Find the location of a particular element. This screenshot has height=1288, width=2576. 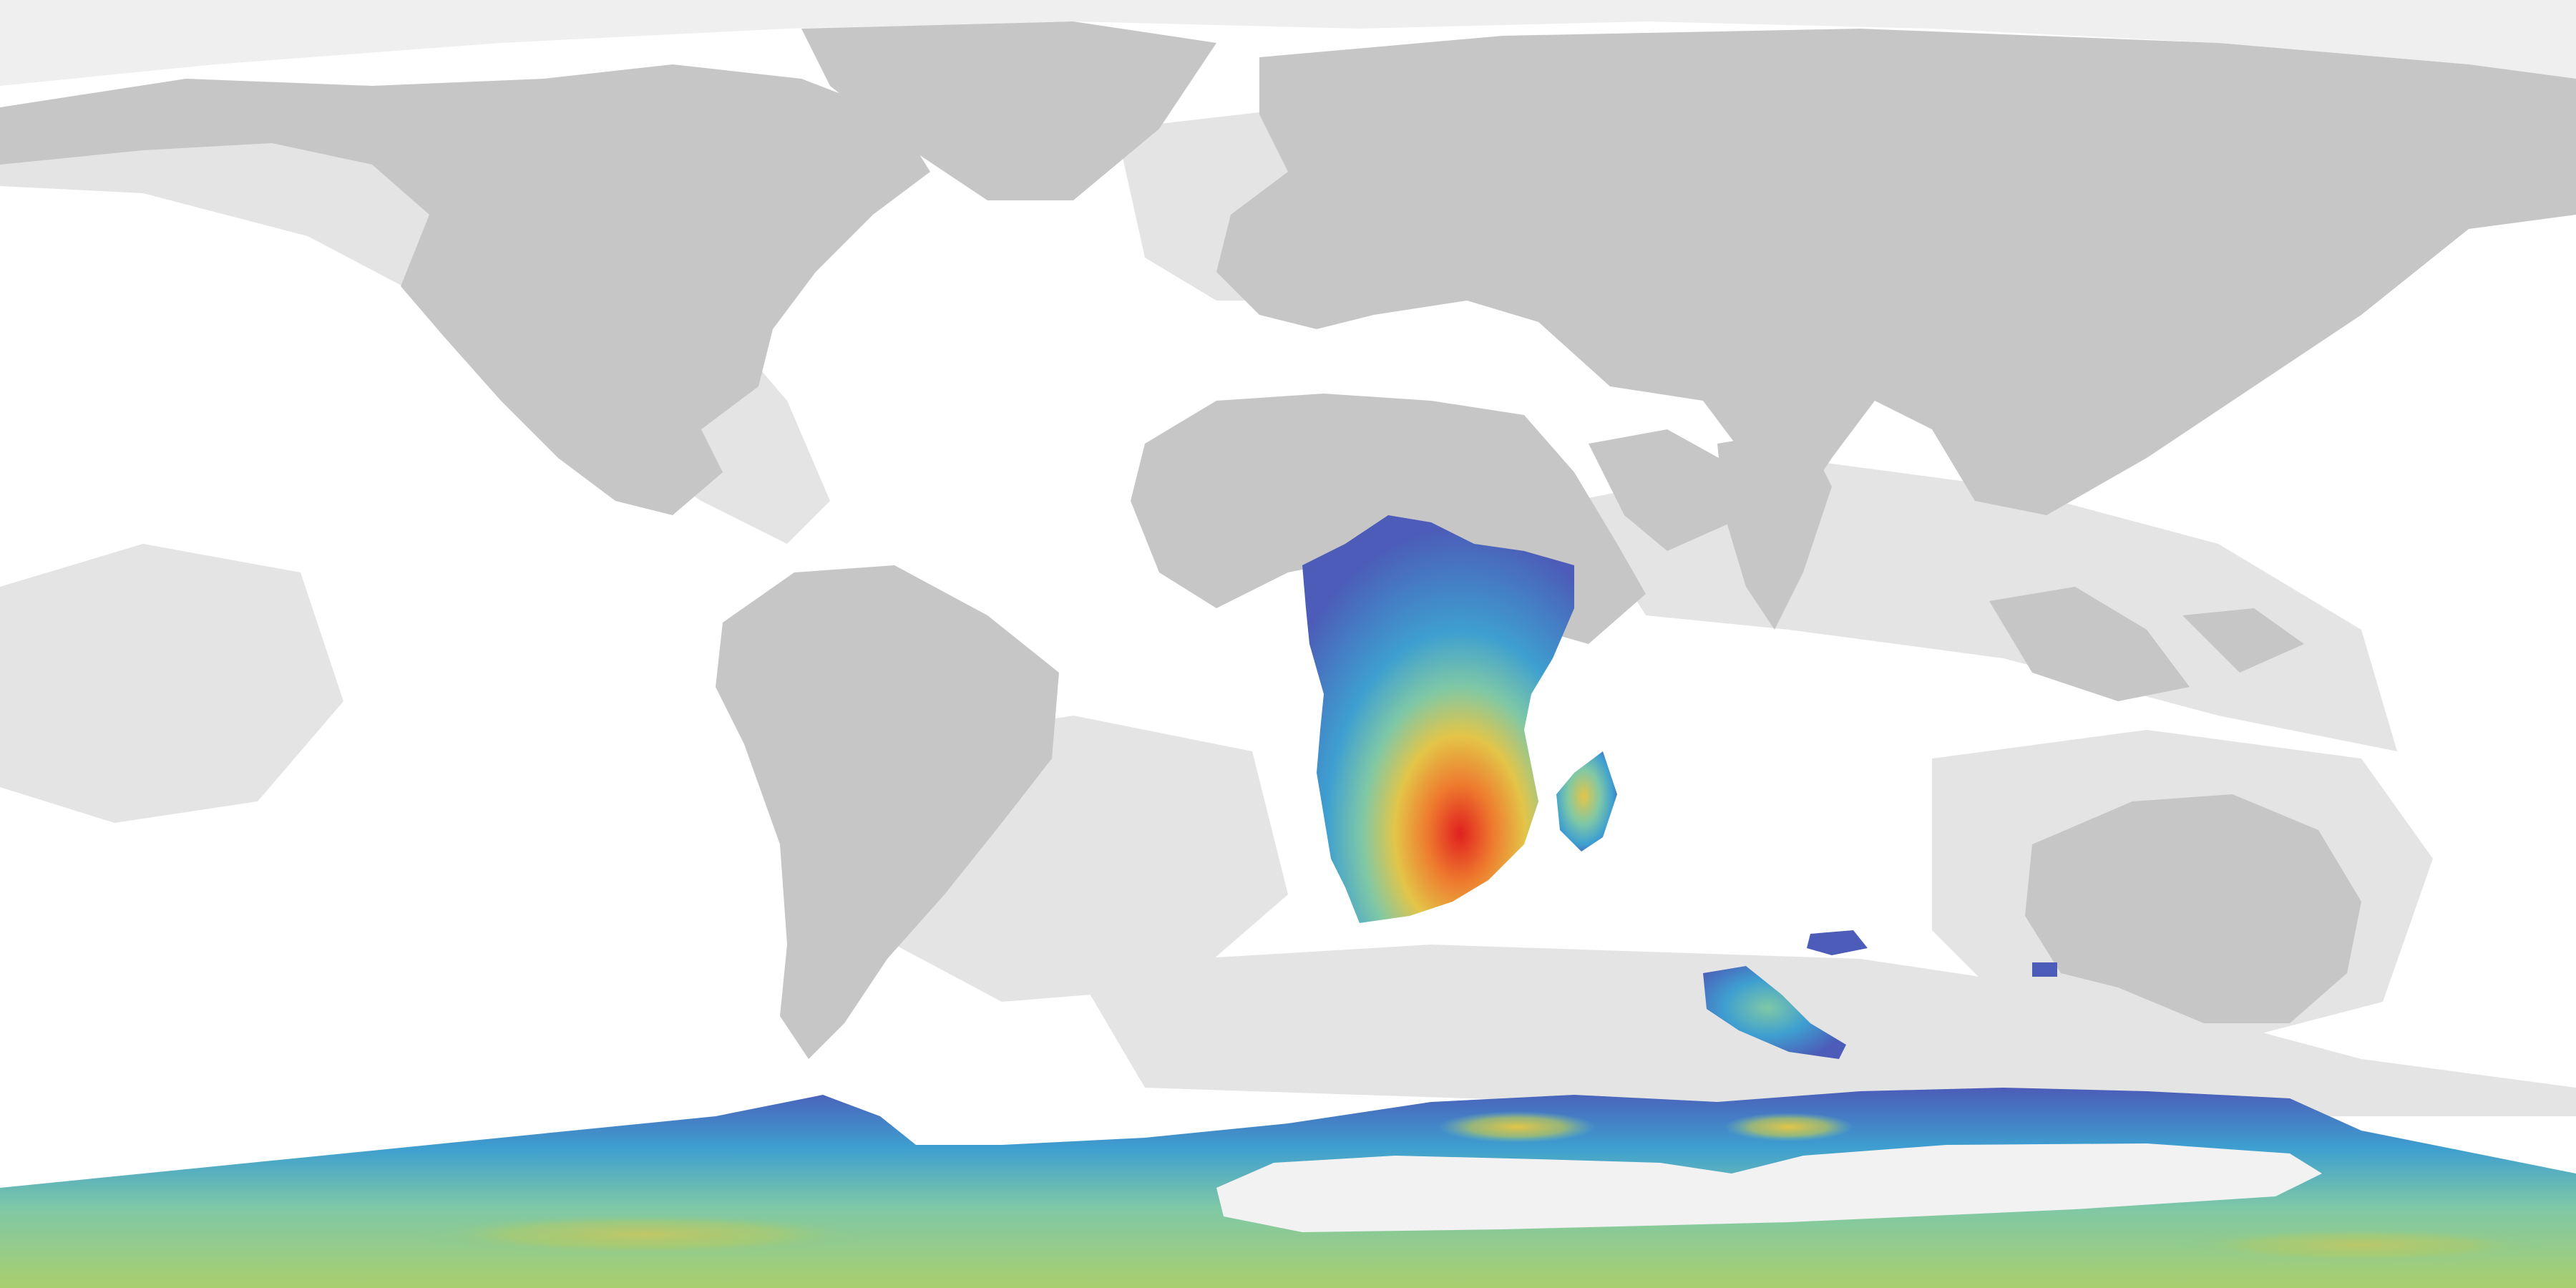

hotspot-band-warm-d is located at coordinates (2361, 1245).